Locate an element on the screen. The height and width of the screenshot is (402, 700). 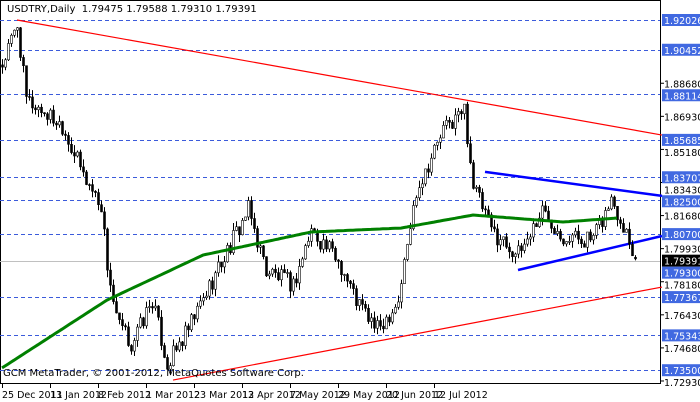
y-tick-label: 1.74680 is located at coordinates (682, 349).